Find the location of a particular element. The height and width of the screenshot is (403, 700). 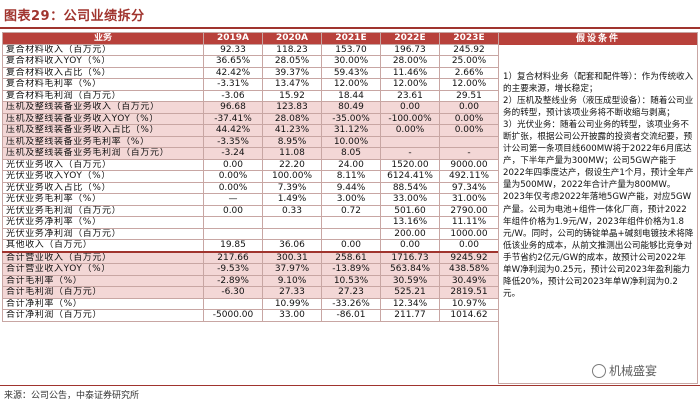

cell-value: -3.35% is located at coordinates (233, 141).